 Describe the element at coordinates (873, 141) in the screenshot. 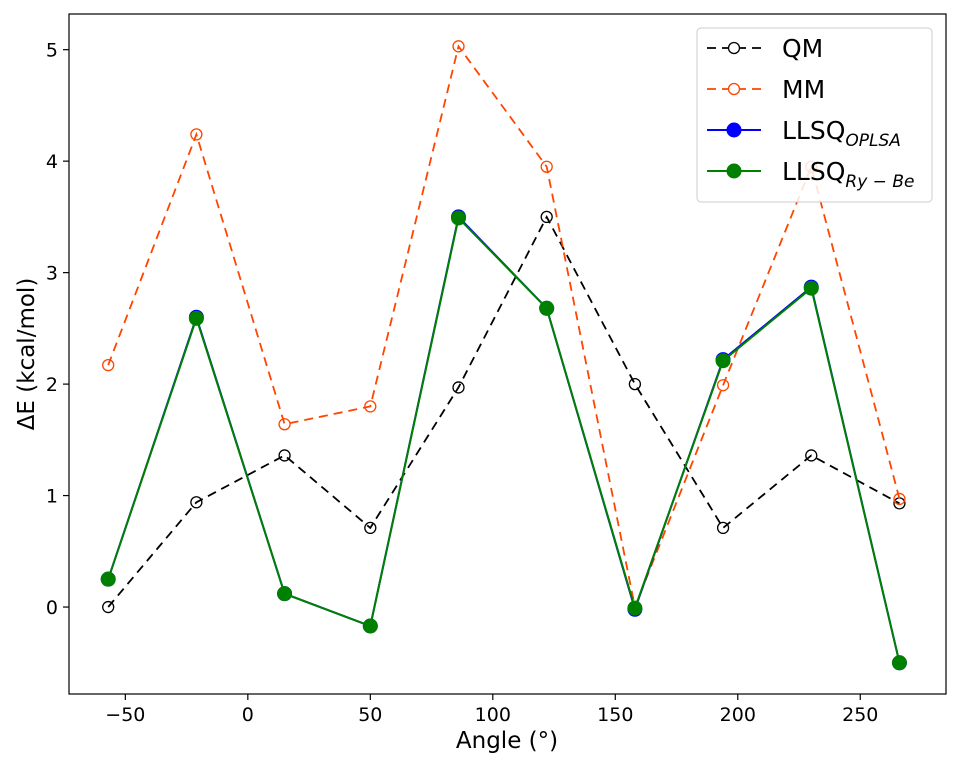

I see `legend-label-subscript: OPLSA` at that location.